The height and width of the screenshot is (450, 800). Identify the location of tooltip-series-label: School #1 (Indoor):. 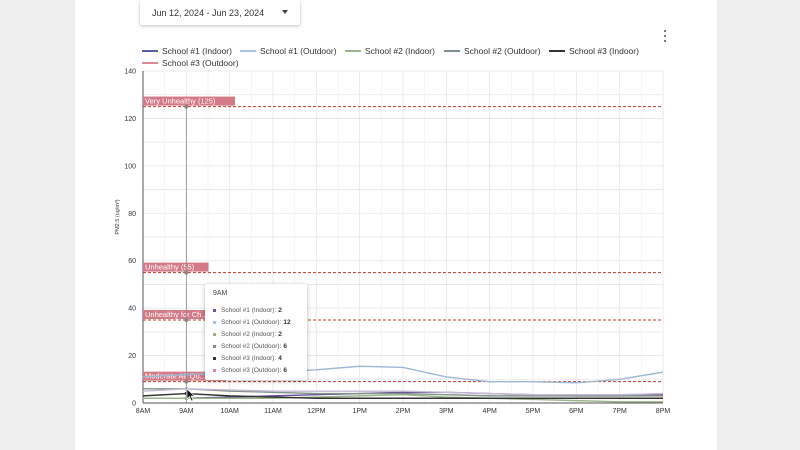
(249, 310).